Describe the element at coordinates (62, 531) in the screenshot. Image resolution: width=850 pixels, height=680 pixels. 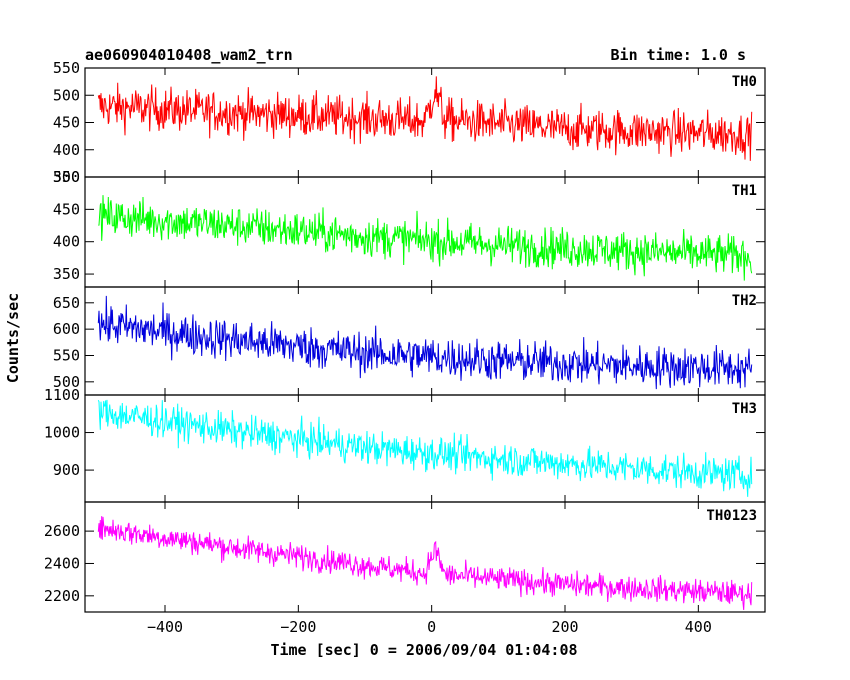
I see `y-tick-label: 2600` at that location.